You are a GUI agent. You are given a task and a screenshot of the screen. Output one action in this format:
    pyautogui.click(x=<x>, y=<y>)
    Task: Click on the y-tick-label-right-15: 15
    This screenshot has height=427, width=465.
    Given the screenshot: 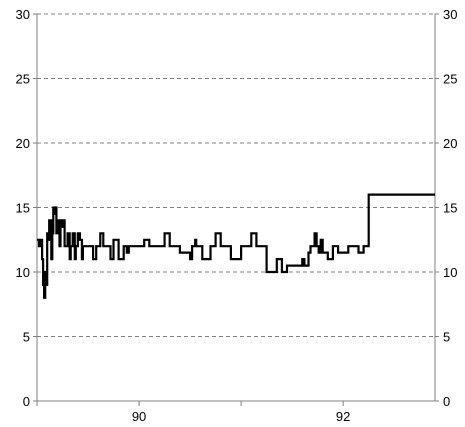 What is the action you would take?
    pyautogui.click(x=450, y=208)
    